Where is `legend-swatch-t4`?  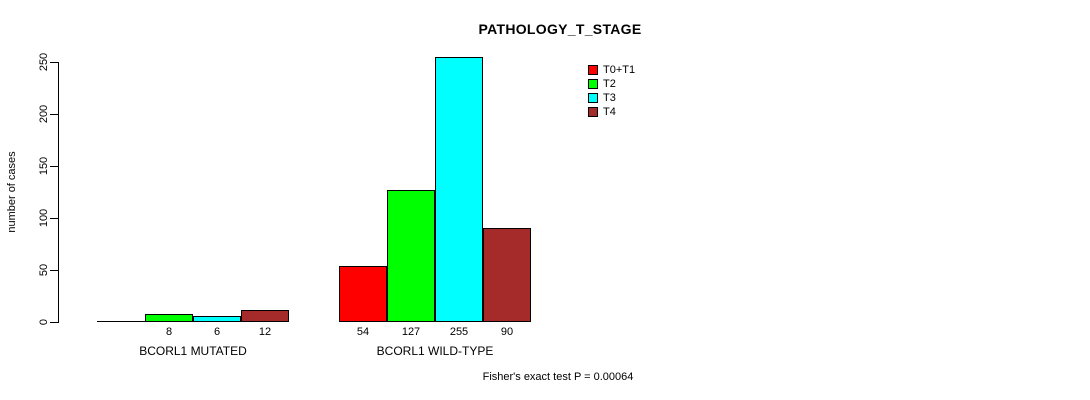 legend-swatch-t4 is located at coordinates (593, 112).